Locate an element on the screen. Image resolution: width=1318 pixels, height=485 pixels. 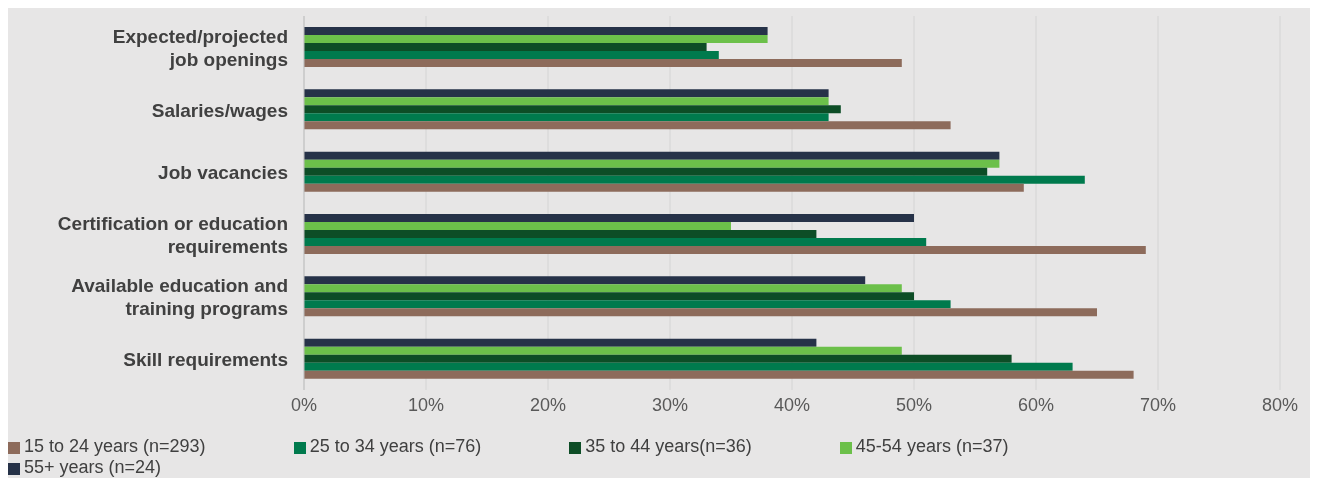
y-tick-label: Certification or education requirements is located at coordinates (172, 234).